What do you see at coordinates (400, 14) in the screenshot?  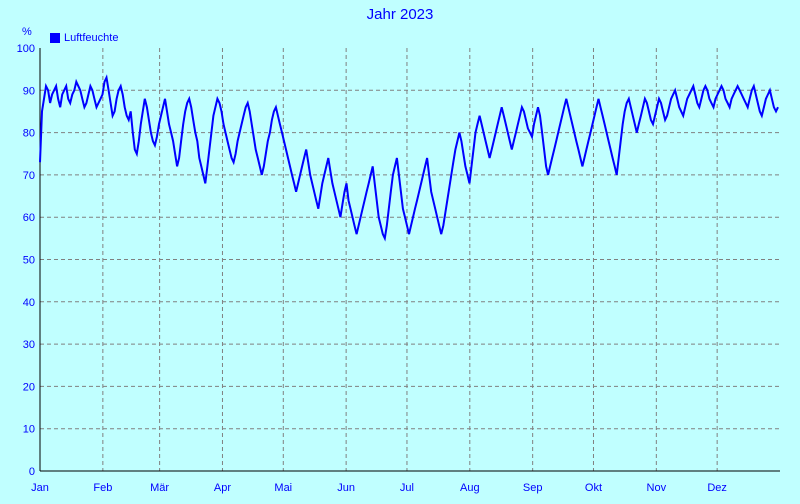 I see `chart-title: Jahr 2023` at bounding box center [400, 14].